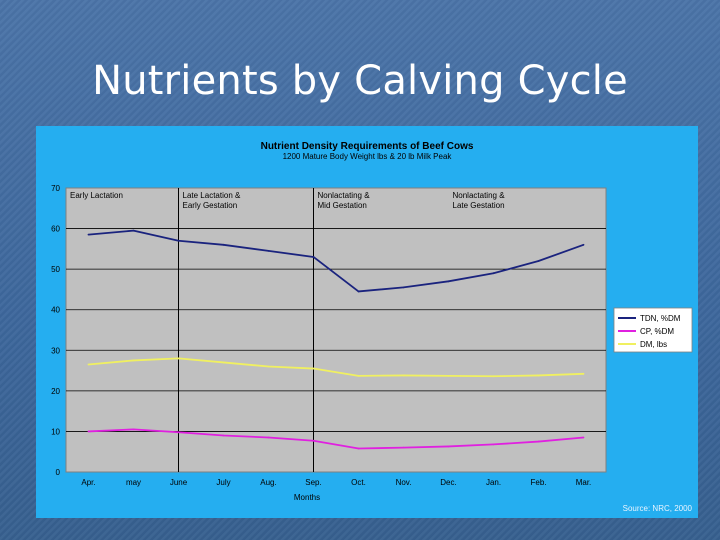 This screenshot has height=540, width=720. Describe the element at coordinates (358, 482) in the screenshot. I see `x-tick-label: Oct.` at that location.